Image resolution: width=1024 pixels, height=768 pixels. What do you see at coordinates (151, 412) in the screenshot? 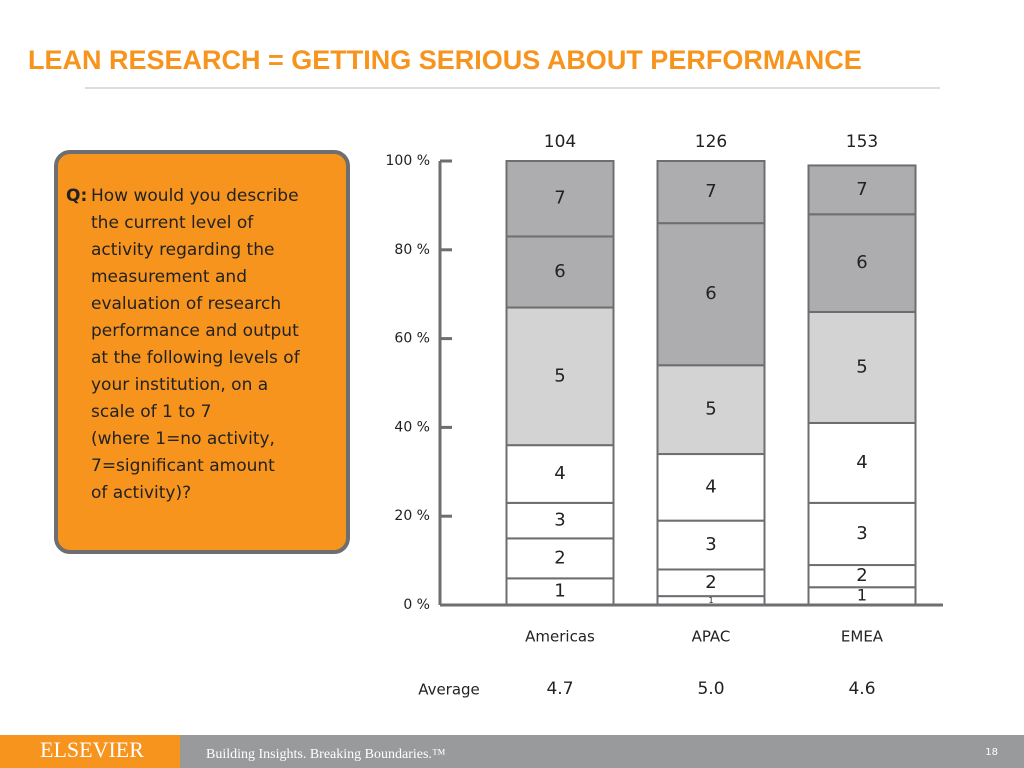
I see `question-line: scale of 1 to 7` at bounding box center [151, 412].